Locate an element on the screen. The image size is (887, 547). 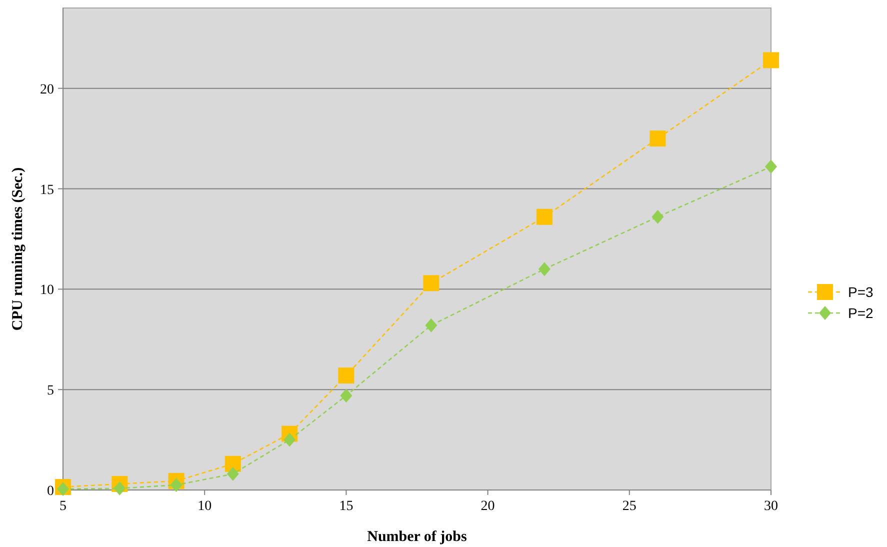
y-tick-label: 5 is located at coordinates (50, 391).